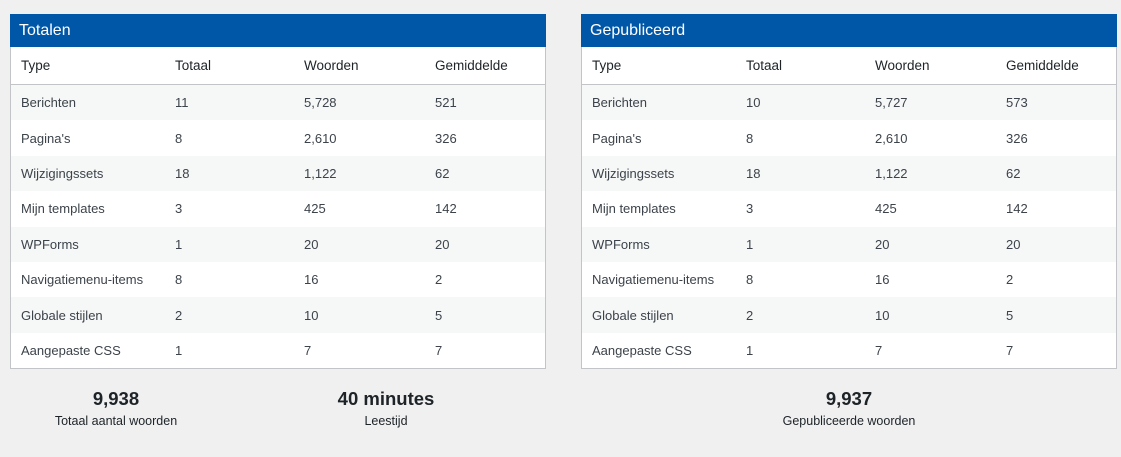  Describe the element at coordinates (849, 398) in the screenshot. I see `published-words-value: 9,937` at that location.